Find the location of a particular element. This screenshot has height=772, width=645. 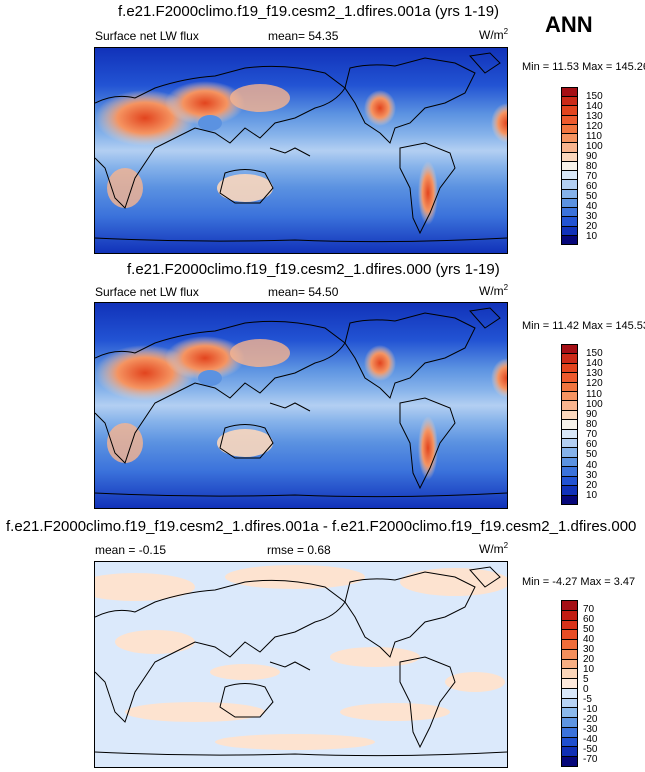

panel3-rmse: rmse = 0.68 is located at coordinates (299, 550).